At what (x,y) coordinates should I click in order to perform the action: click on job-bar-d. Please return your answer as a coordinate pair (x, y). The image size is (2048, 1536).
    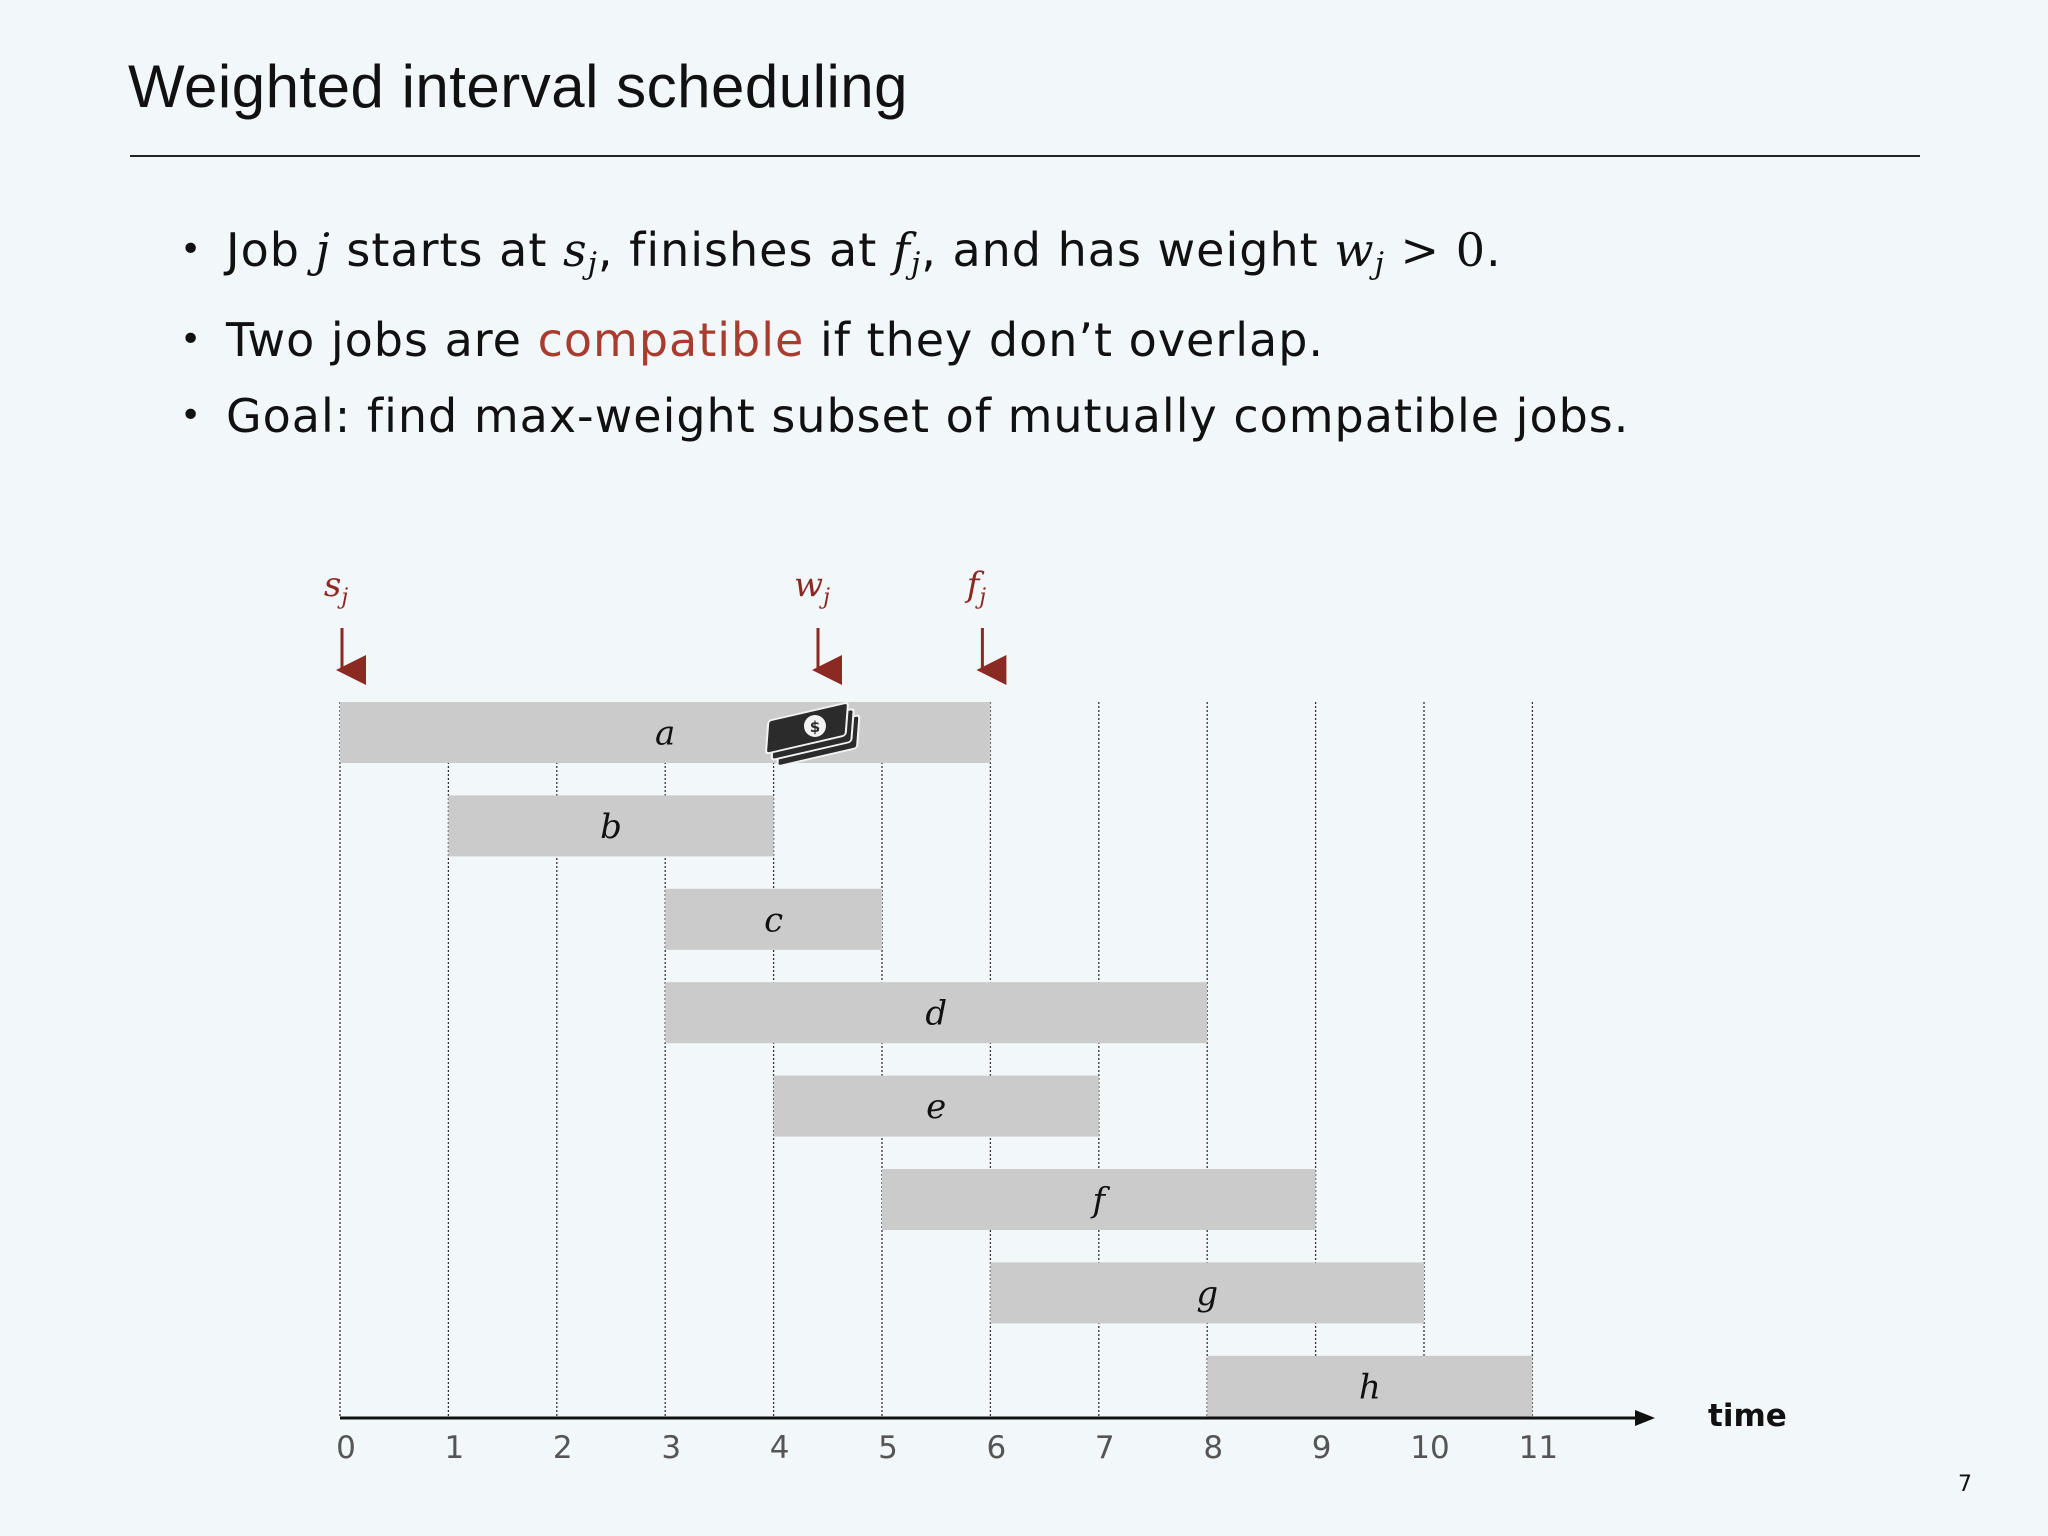
    Looking at the image, I should click on (936, 1013).